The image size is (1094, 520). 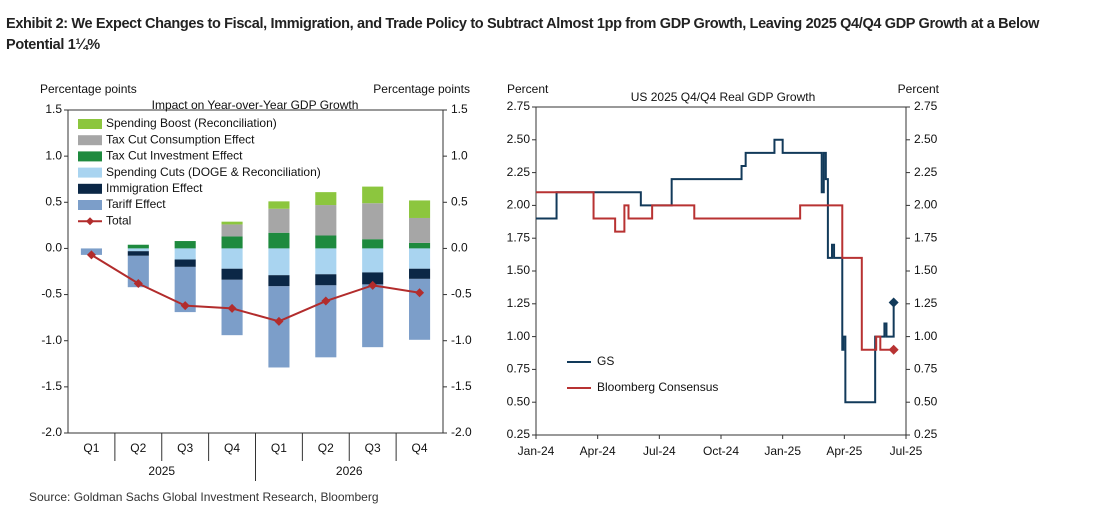 I want to click on y-tick-label: 0.25, so click(x=519, y=434).